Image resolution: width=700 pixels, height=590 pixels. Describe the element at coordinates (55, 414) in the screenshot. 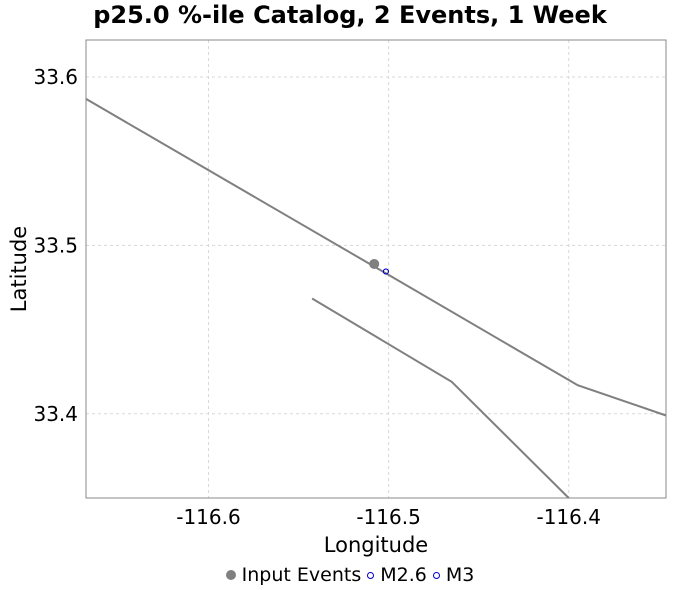

I see `y-tick-label: 33.4` at that location.